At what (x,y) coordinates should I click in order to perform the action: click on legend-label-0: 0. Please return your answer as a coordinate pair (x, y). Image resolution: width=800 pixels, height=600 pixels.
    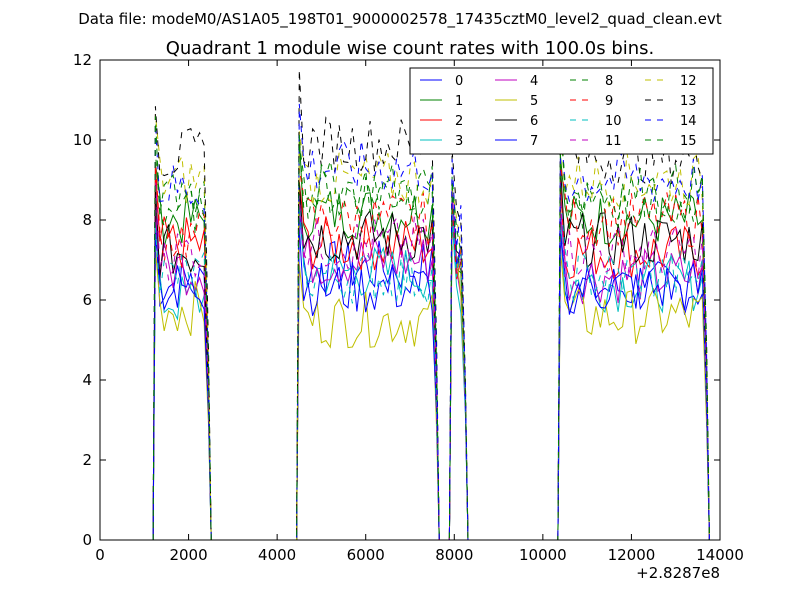
    Looking at the image, I should click on (459, 81).